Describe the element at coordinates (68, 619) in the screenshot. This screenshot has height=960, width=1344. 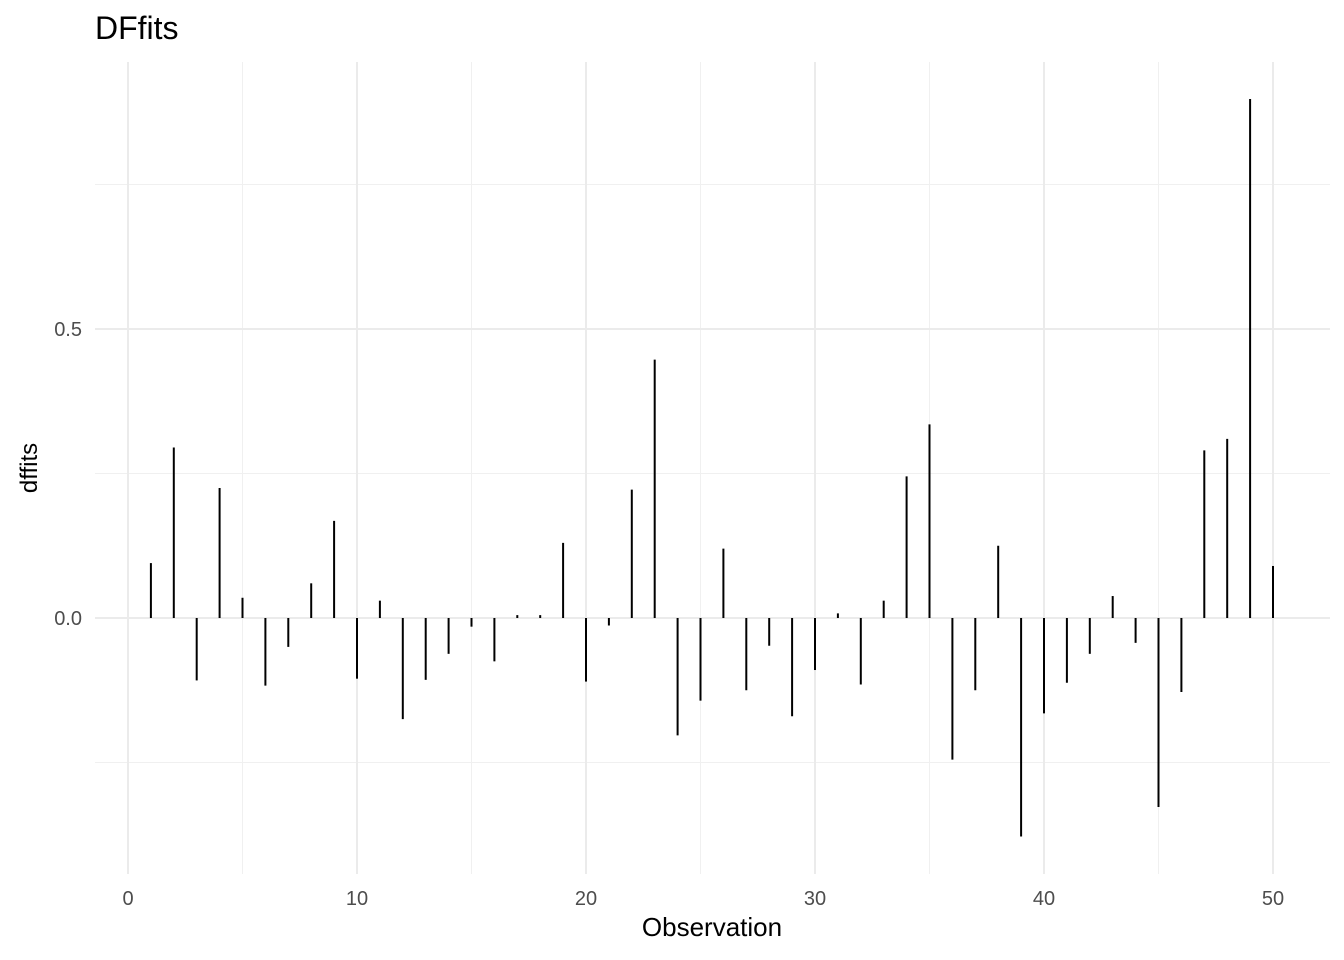
I see `y-tick-label: 0.0` at that location.